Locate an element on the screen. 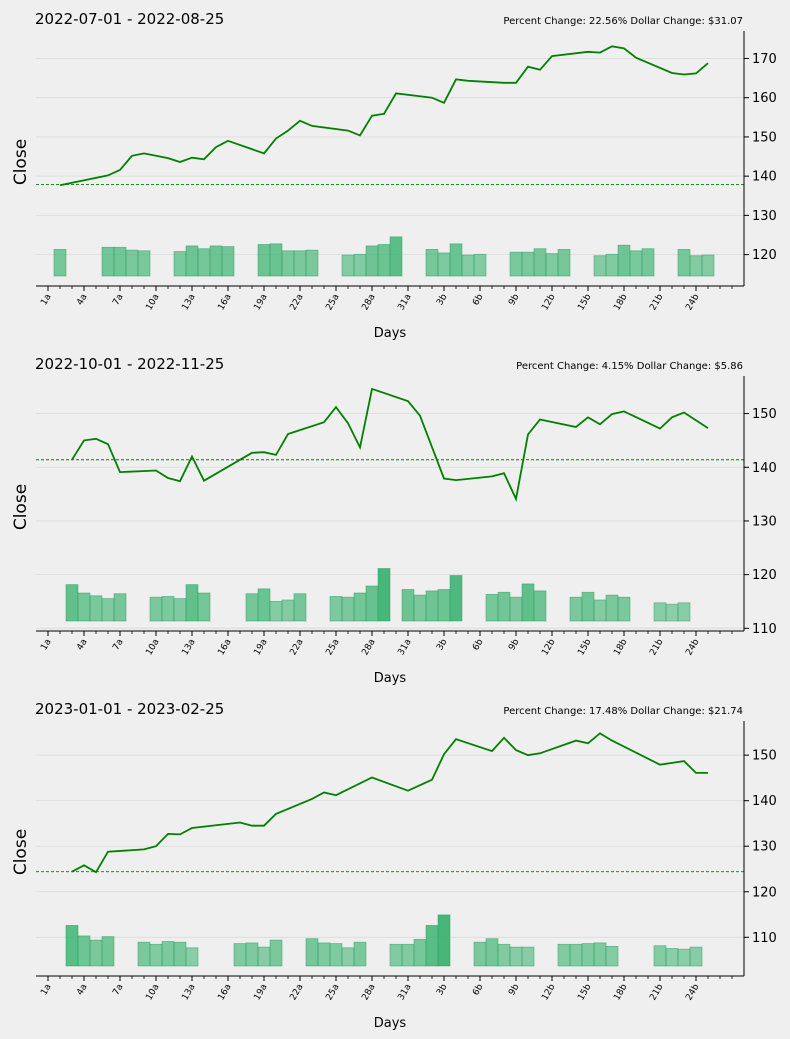  chart-title: 2023-01-01 - 2023-02-25 is located at coordinates (129, 709).